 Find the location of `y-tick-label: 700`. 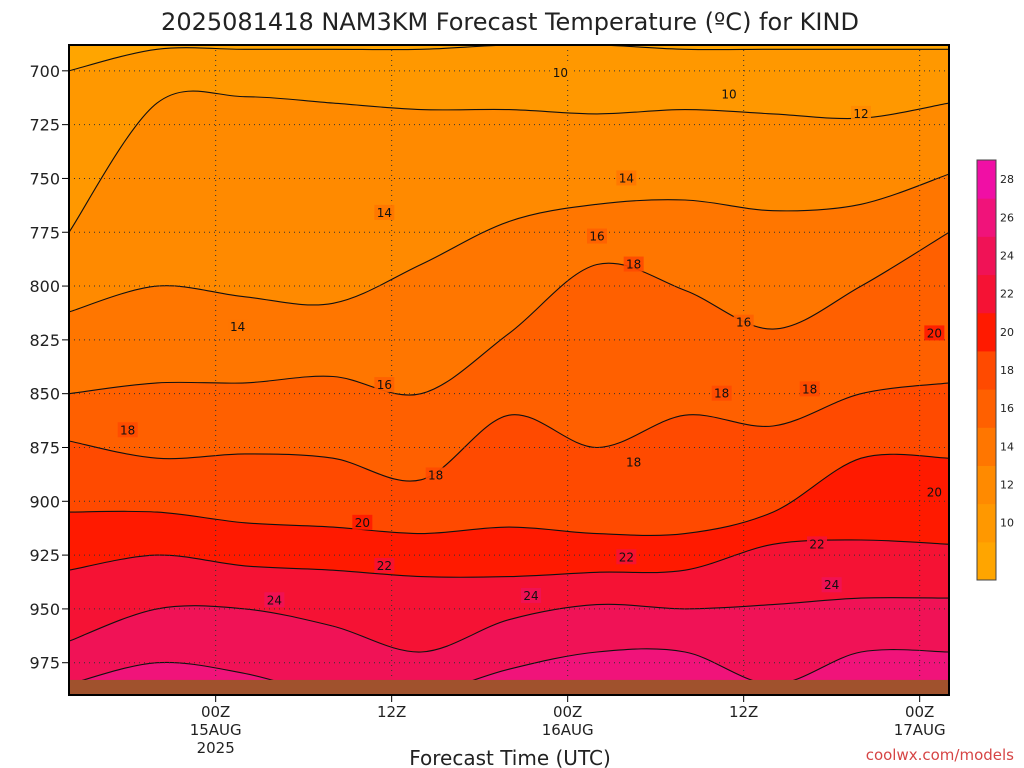

y-tick-label: 700 is located at coordinates (44, 71).